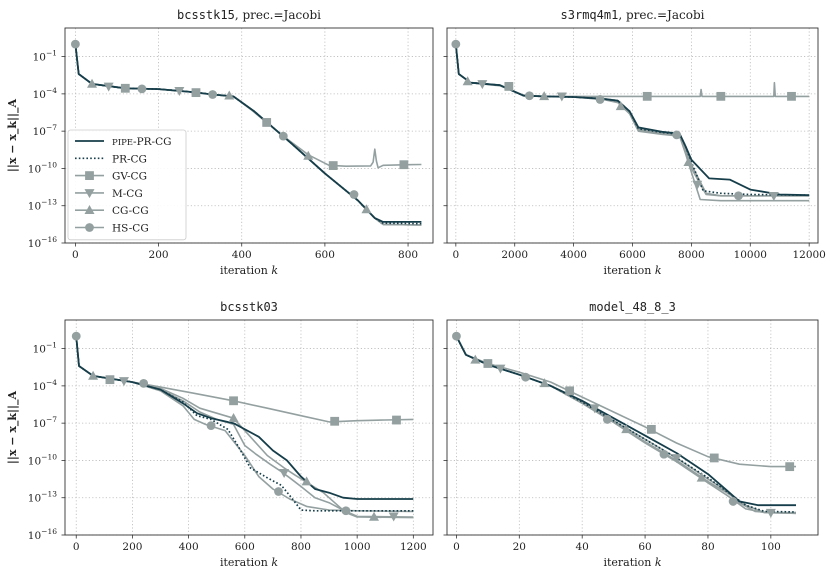  I want to click on x-tick-label: 800, so click(408, 255).